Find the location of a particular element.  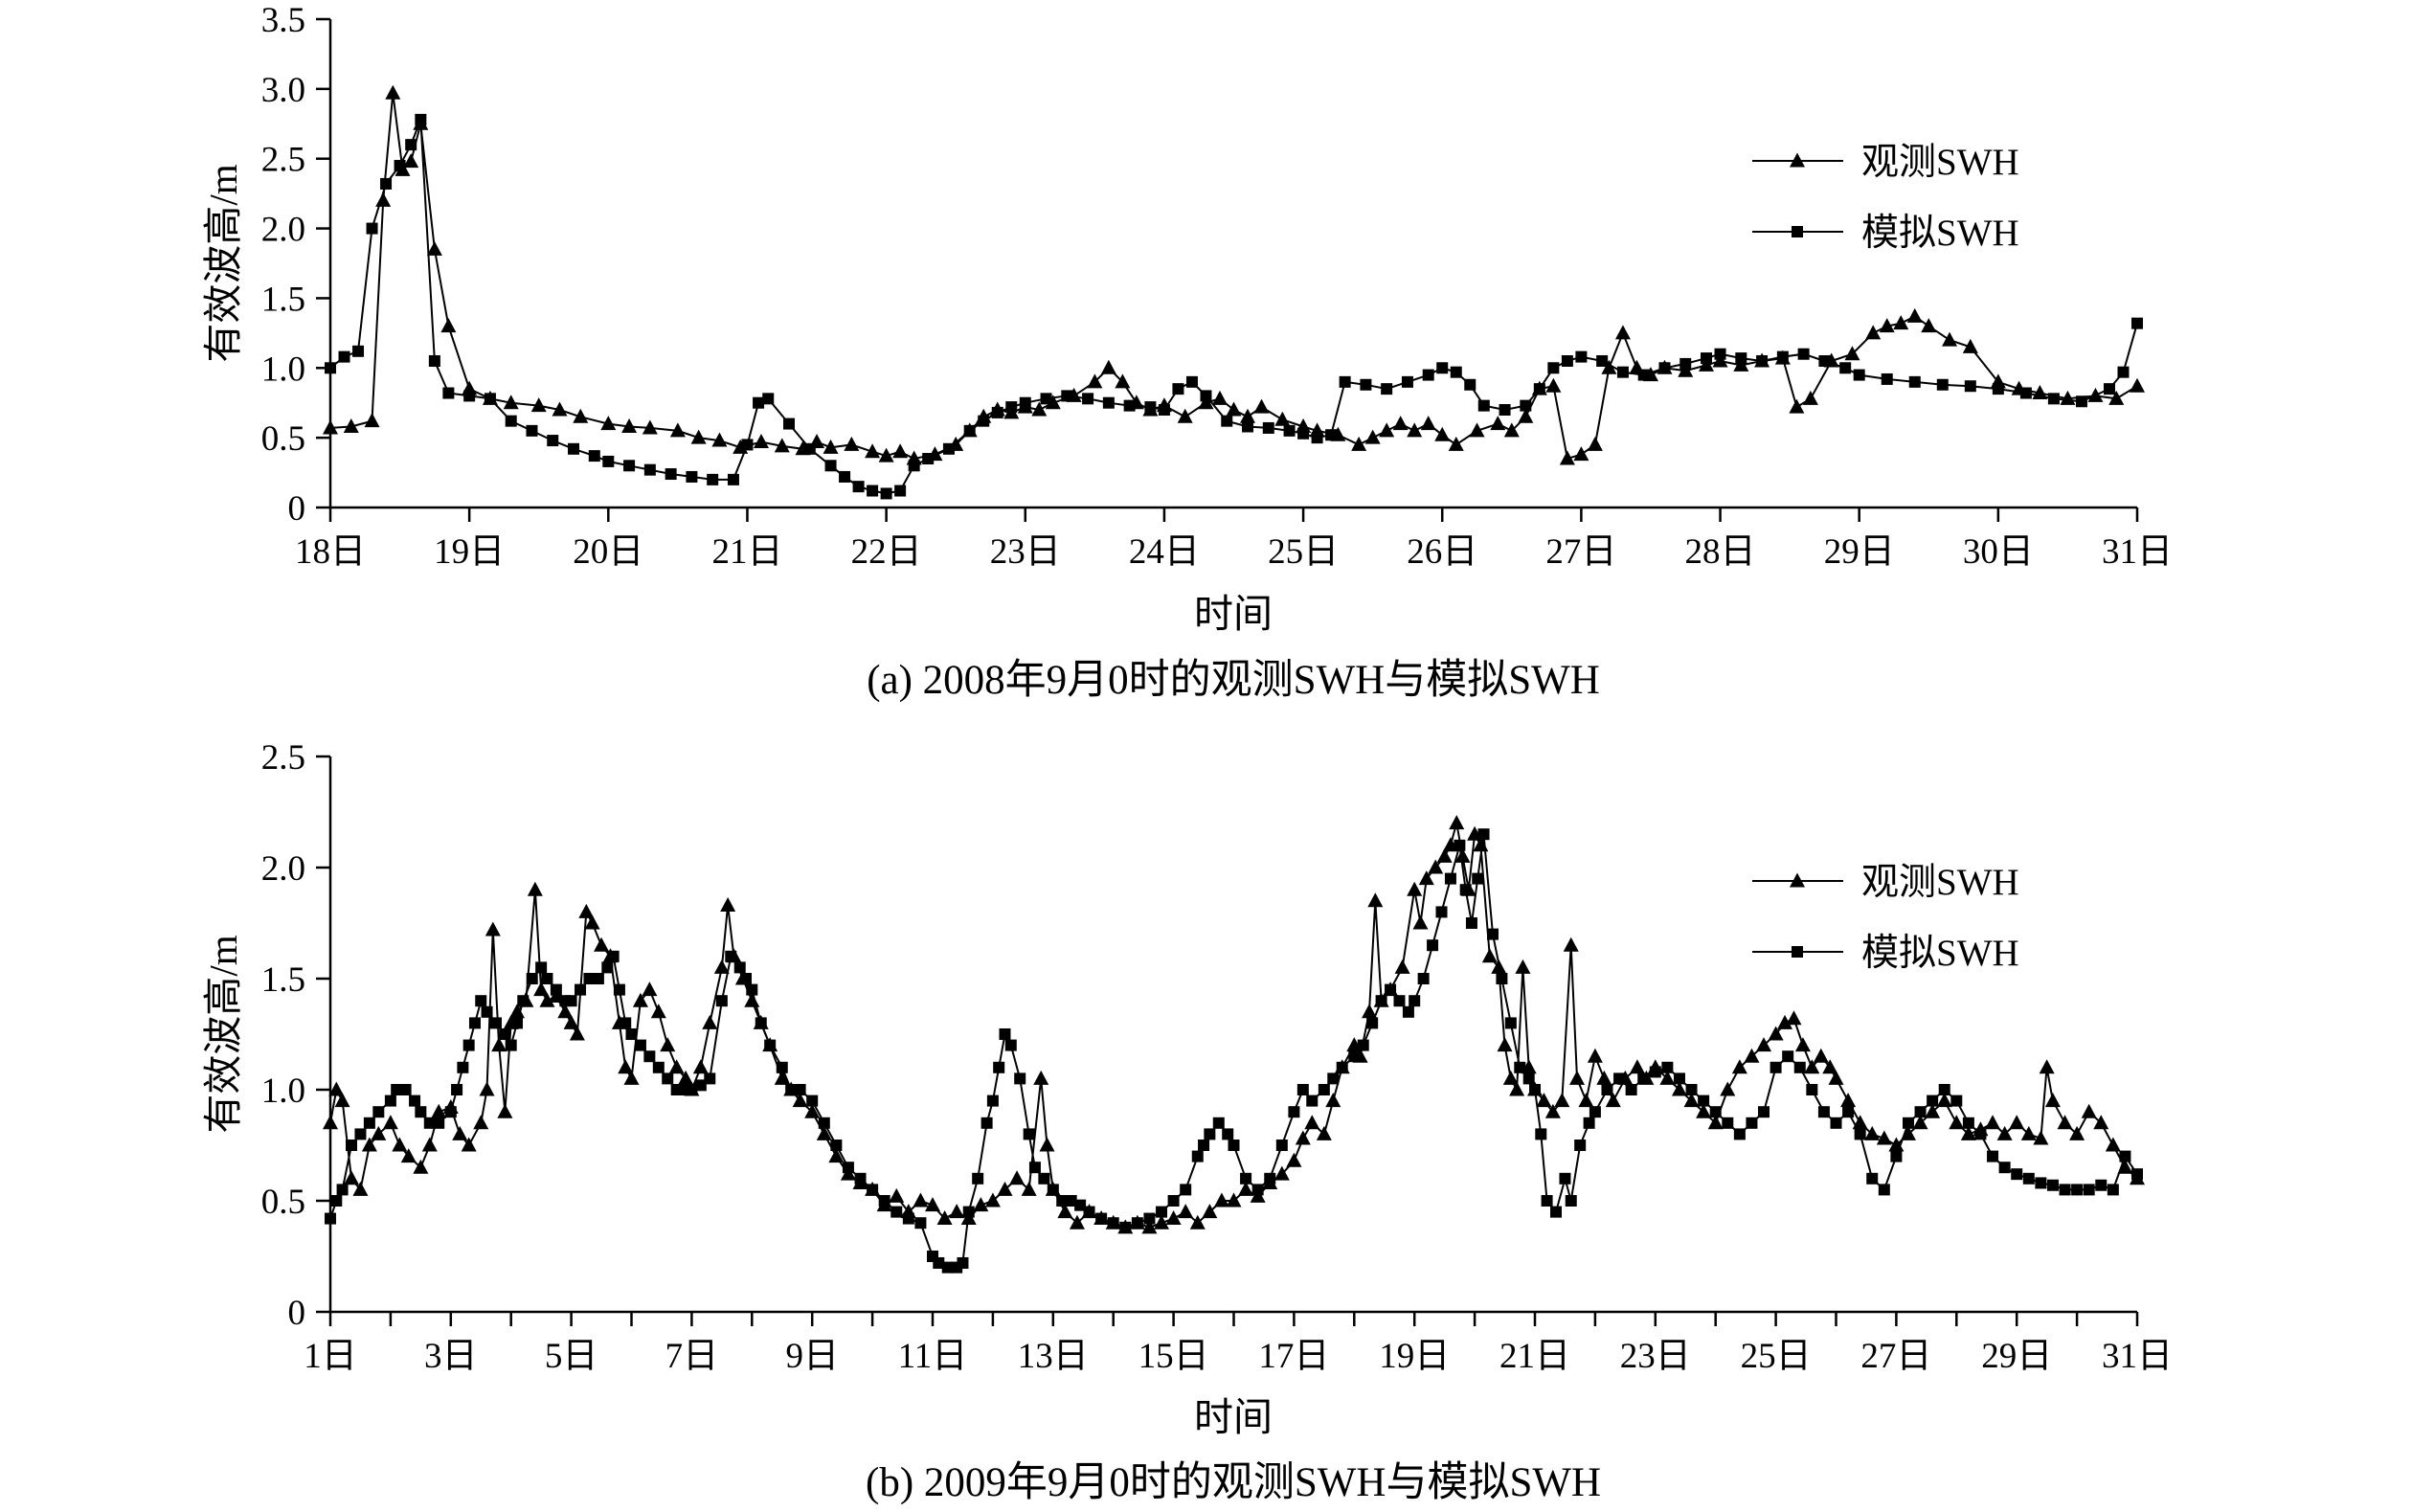

x-tick-label: 19日 is located at coordinates (1414, 1356).